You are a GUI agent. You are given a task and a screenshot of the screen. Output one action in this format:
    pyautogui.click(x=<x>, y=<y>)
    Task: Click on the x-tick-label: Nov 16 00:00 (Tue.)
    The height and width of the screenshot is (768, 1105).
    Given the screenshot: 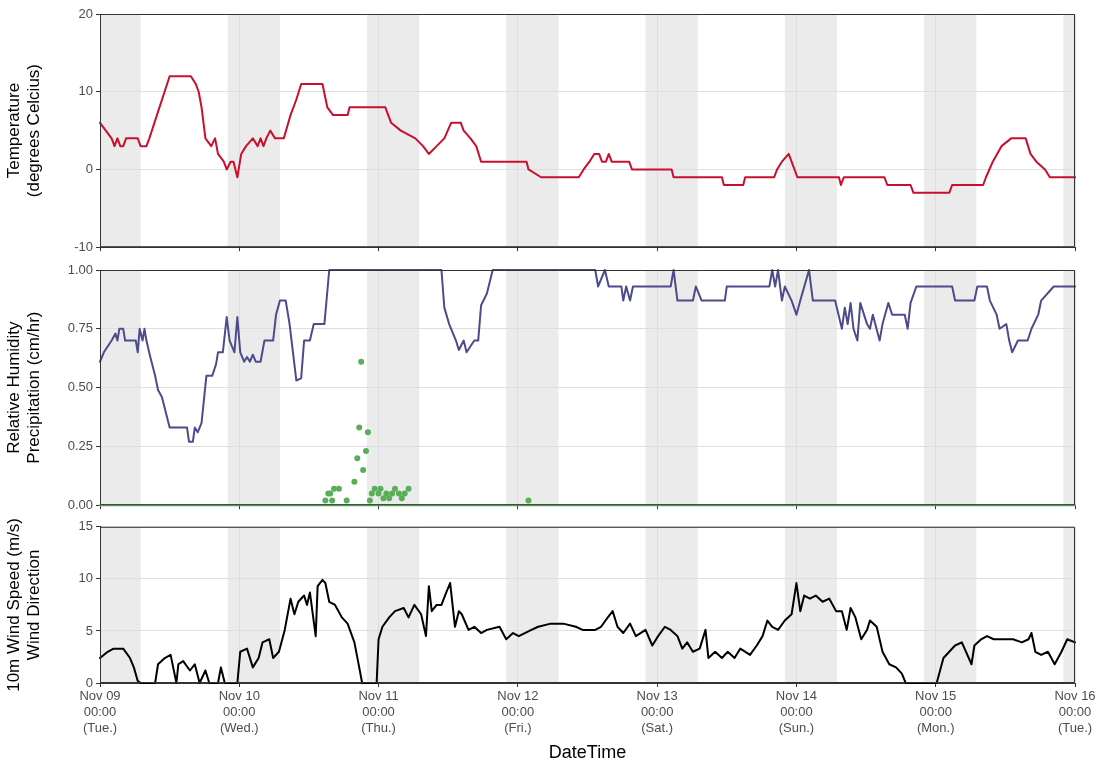 What is the action you would take?
    pyautogui.click(x=1075, y=711)
    